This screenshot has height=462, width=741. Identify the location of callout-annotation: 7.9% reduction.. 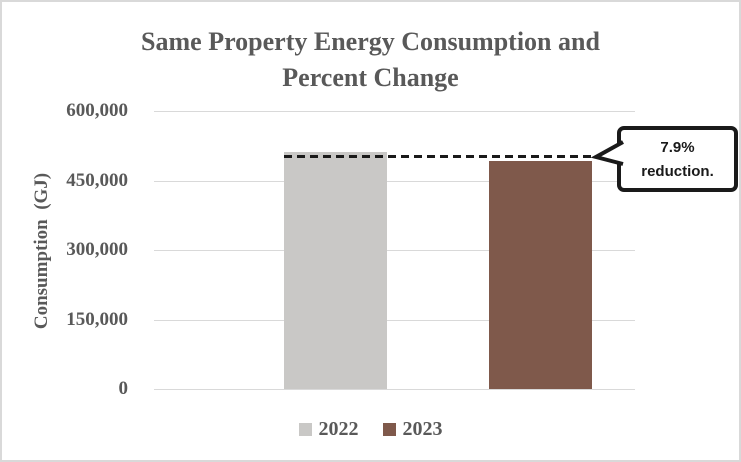
(677, 159).